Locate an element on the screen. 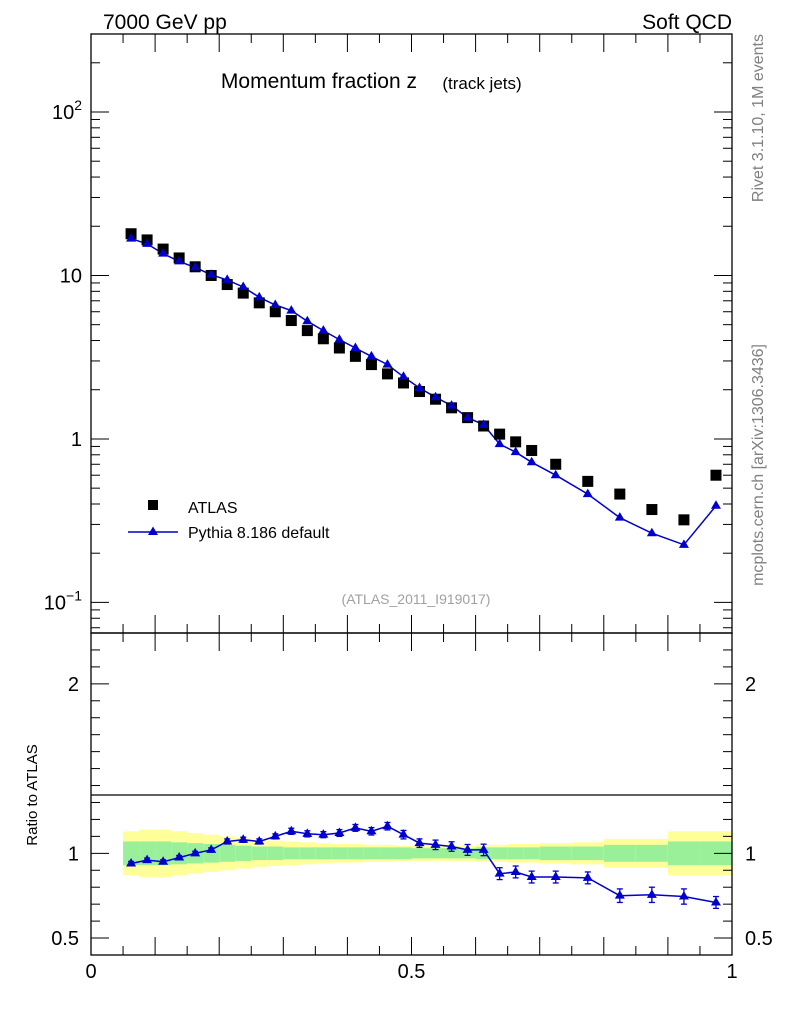  ratio-ytick-label-left: 0.5 is located at coordinates (65, 939).